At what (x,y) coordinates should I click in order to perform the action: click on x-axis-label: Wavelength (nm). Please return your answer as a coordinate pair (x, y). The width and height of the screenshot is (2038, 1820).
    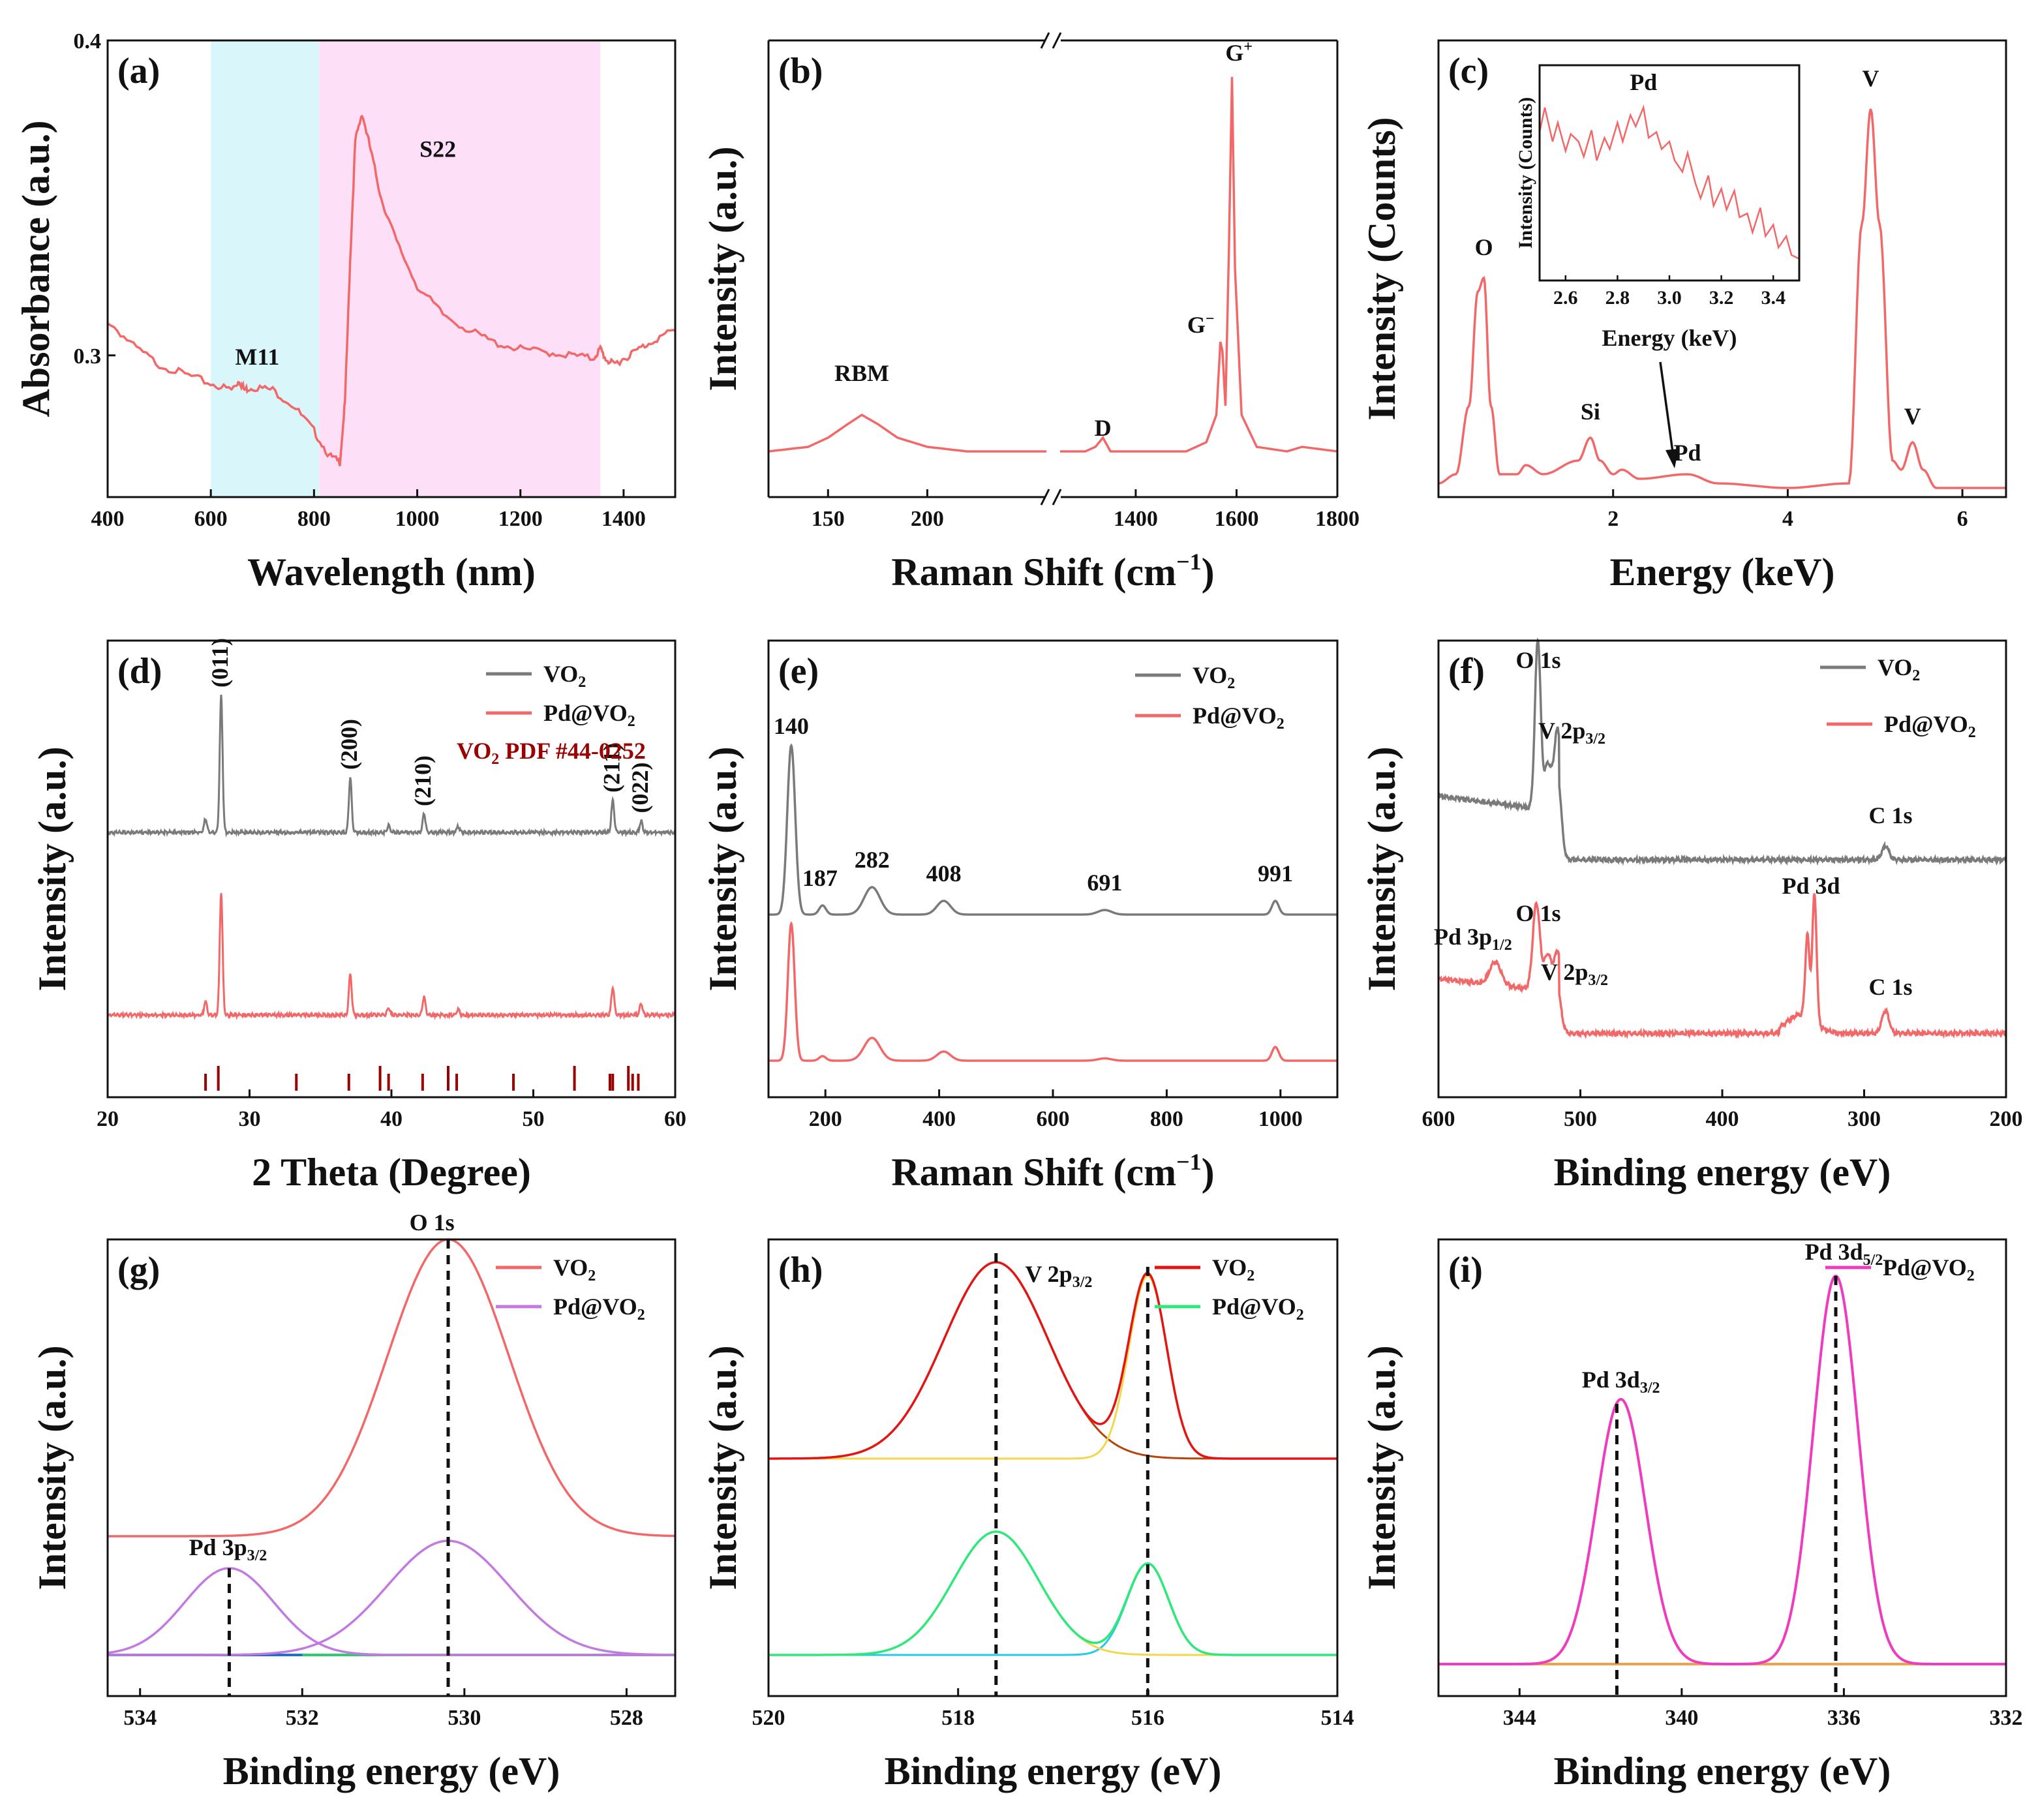
    Looking at the image, I should click on (391, 572).